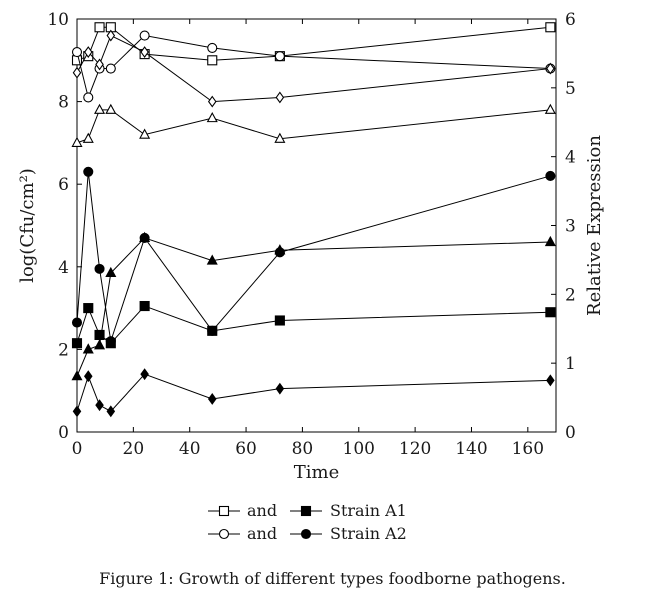 The width and height of the screenshot is (665, 615). I want to click on legend-marker-filled-square, so click(306, 511).